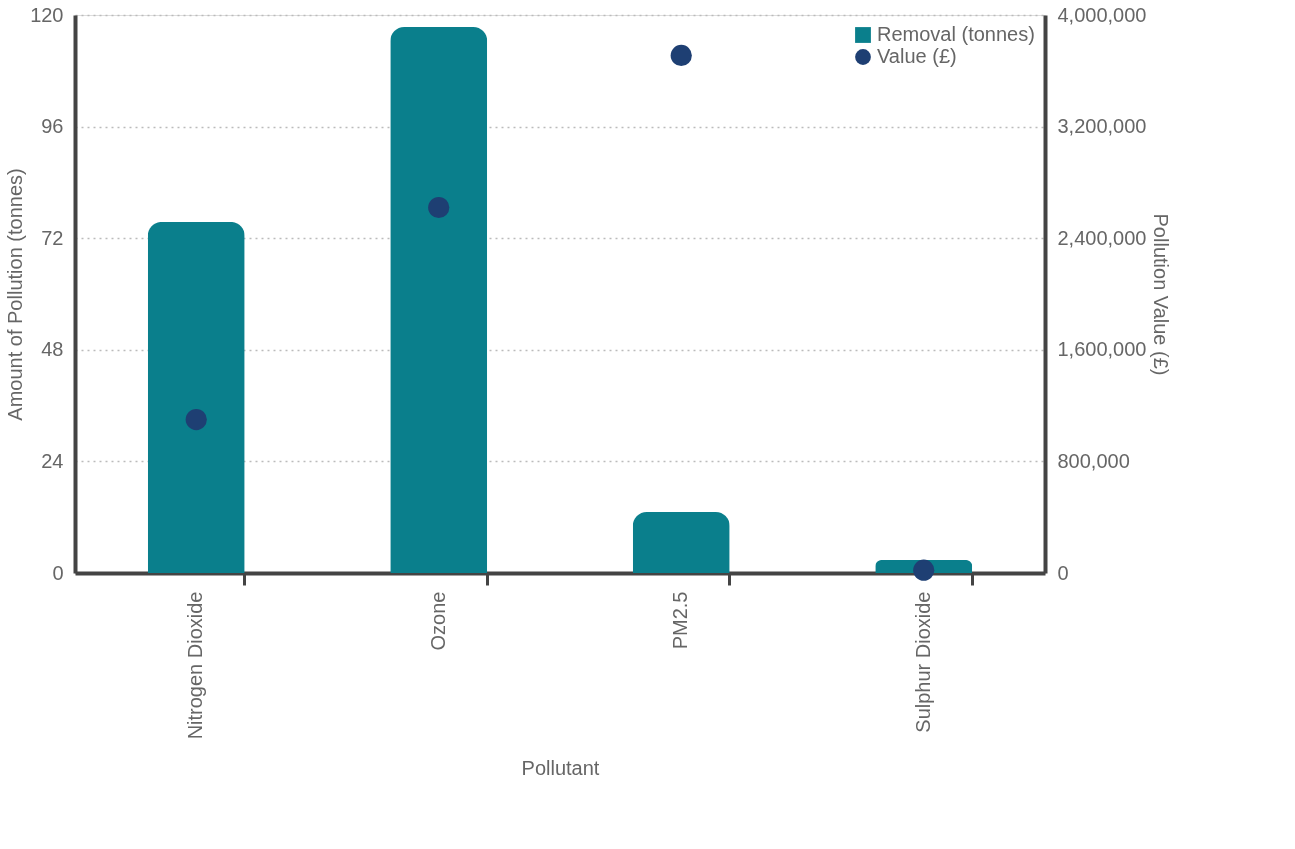  Describe the element at coordinates (956, 34) in the screenshot. I see `legend-label: Removal (tonnes)` at that location.